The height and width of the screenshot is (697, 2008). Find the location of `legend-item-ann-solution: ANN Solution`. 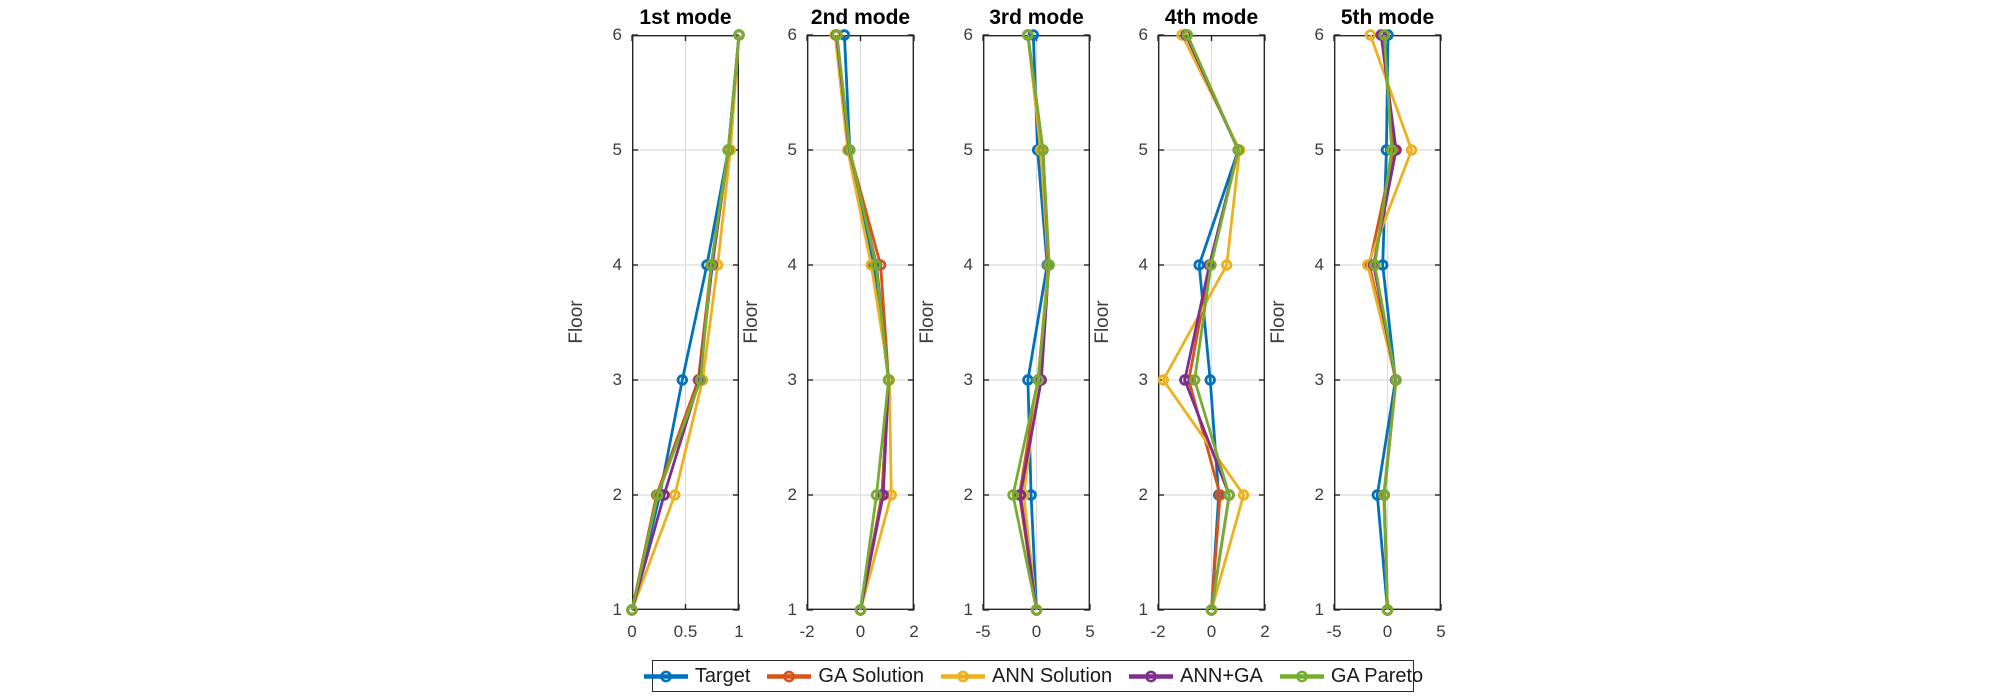

legend-item-ann-solution: ANN Solution is located at coordinates (1026, 676).